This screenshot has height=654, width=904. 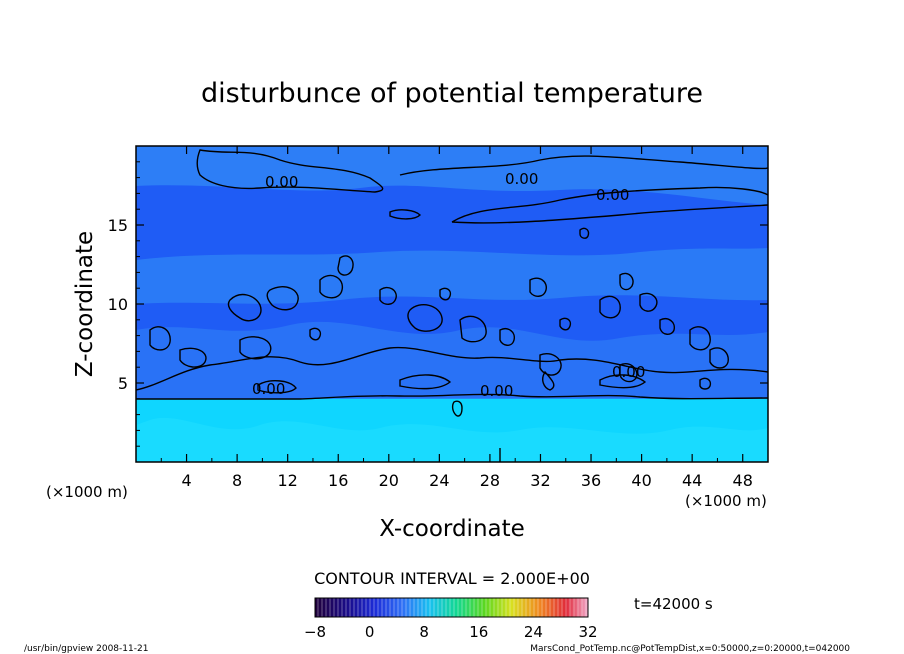 What do you see at coordinates (451, 632) in the screenshot?
I see `colorbar-ticks: −8 0 8 16 24 32` at bounding box center [451, 632].